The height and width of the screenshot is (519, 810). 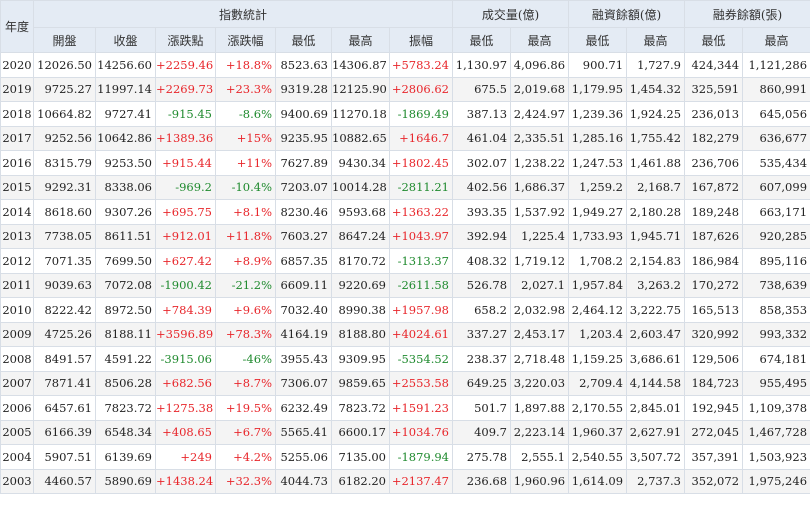 What do you see at coordinates (598, 457) in the screenshot?
I see `cell-margin-low: 2,540.55` at bounding box center [598, 457].